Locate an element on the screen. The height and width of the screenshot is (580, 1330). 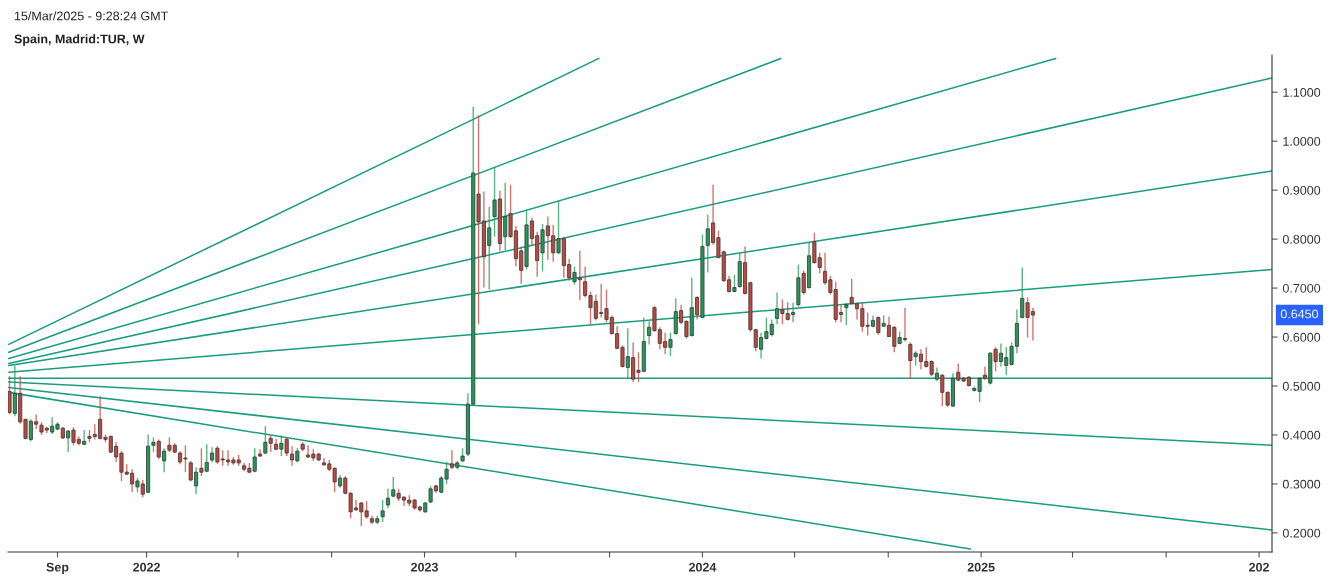
y-tick-label: 0.8000 is located at coordinates (1301, 239).